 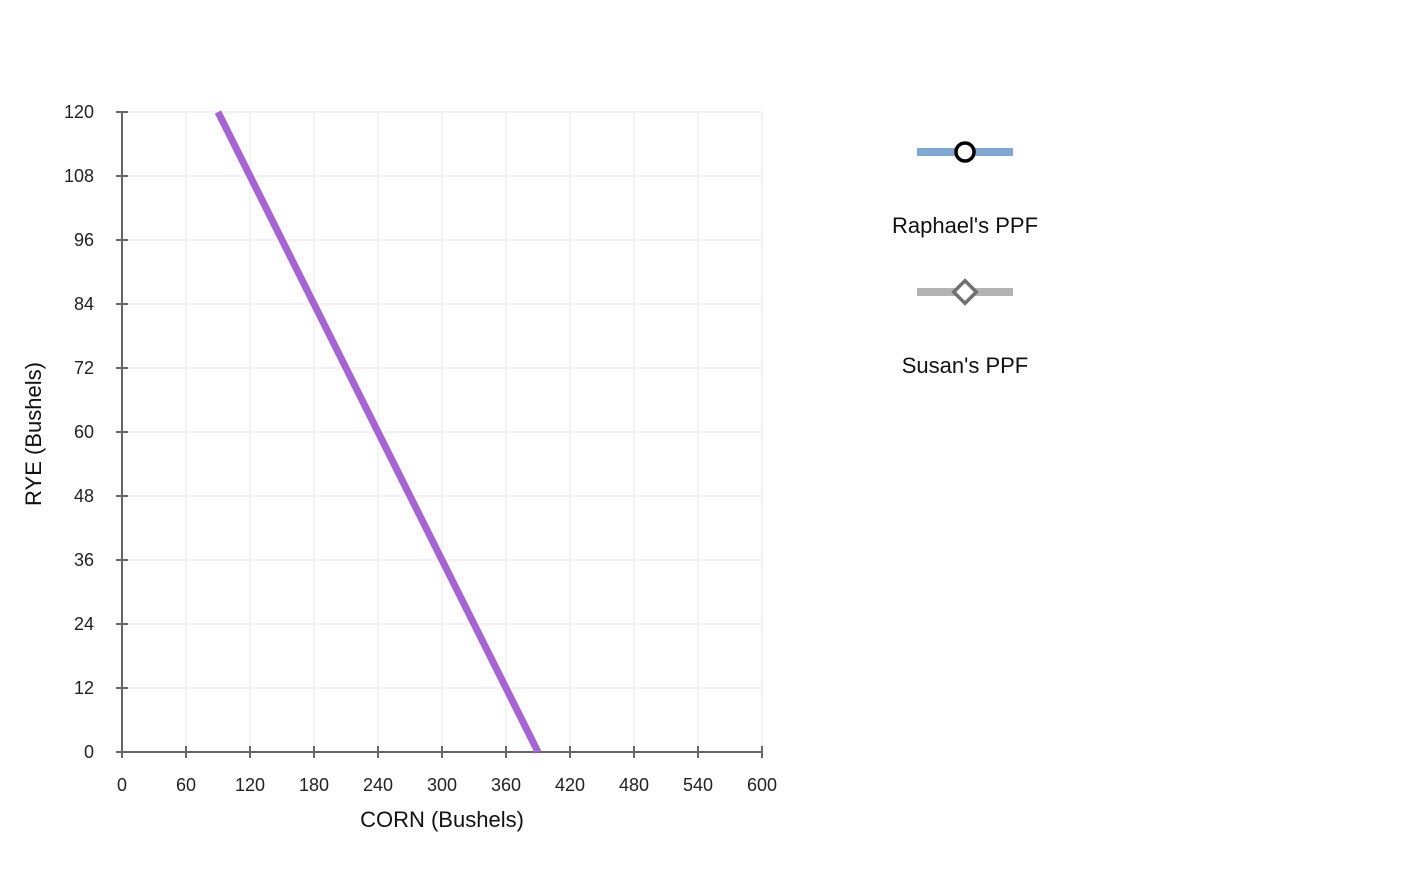 I want to click on legend-label-susan: Susan's PPF, so click(x=965, y=365).